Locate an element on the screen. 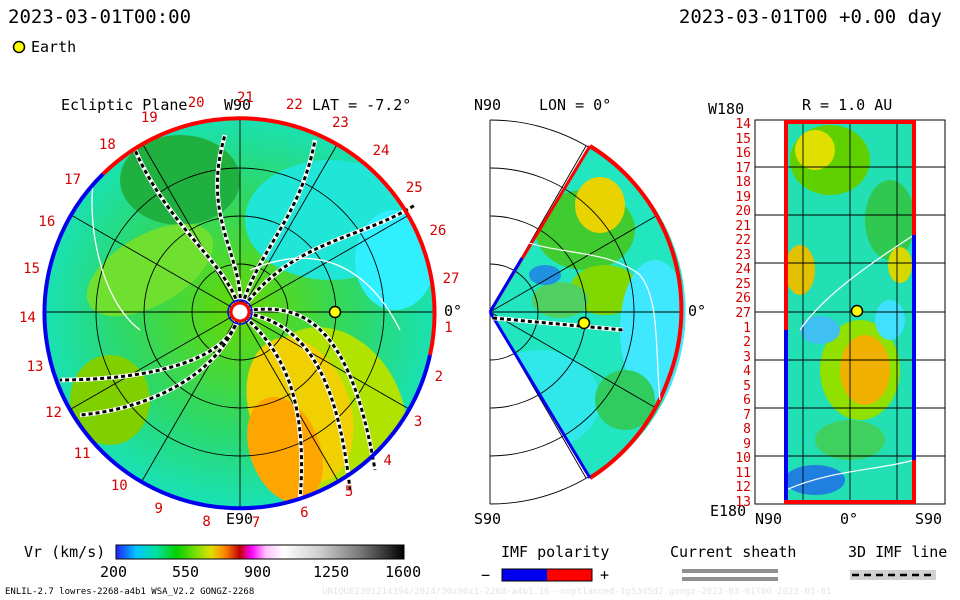  colorbar-tick-900: 900 is located at coordinates (258, 572).